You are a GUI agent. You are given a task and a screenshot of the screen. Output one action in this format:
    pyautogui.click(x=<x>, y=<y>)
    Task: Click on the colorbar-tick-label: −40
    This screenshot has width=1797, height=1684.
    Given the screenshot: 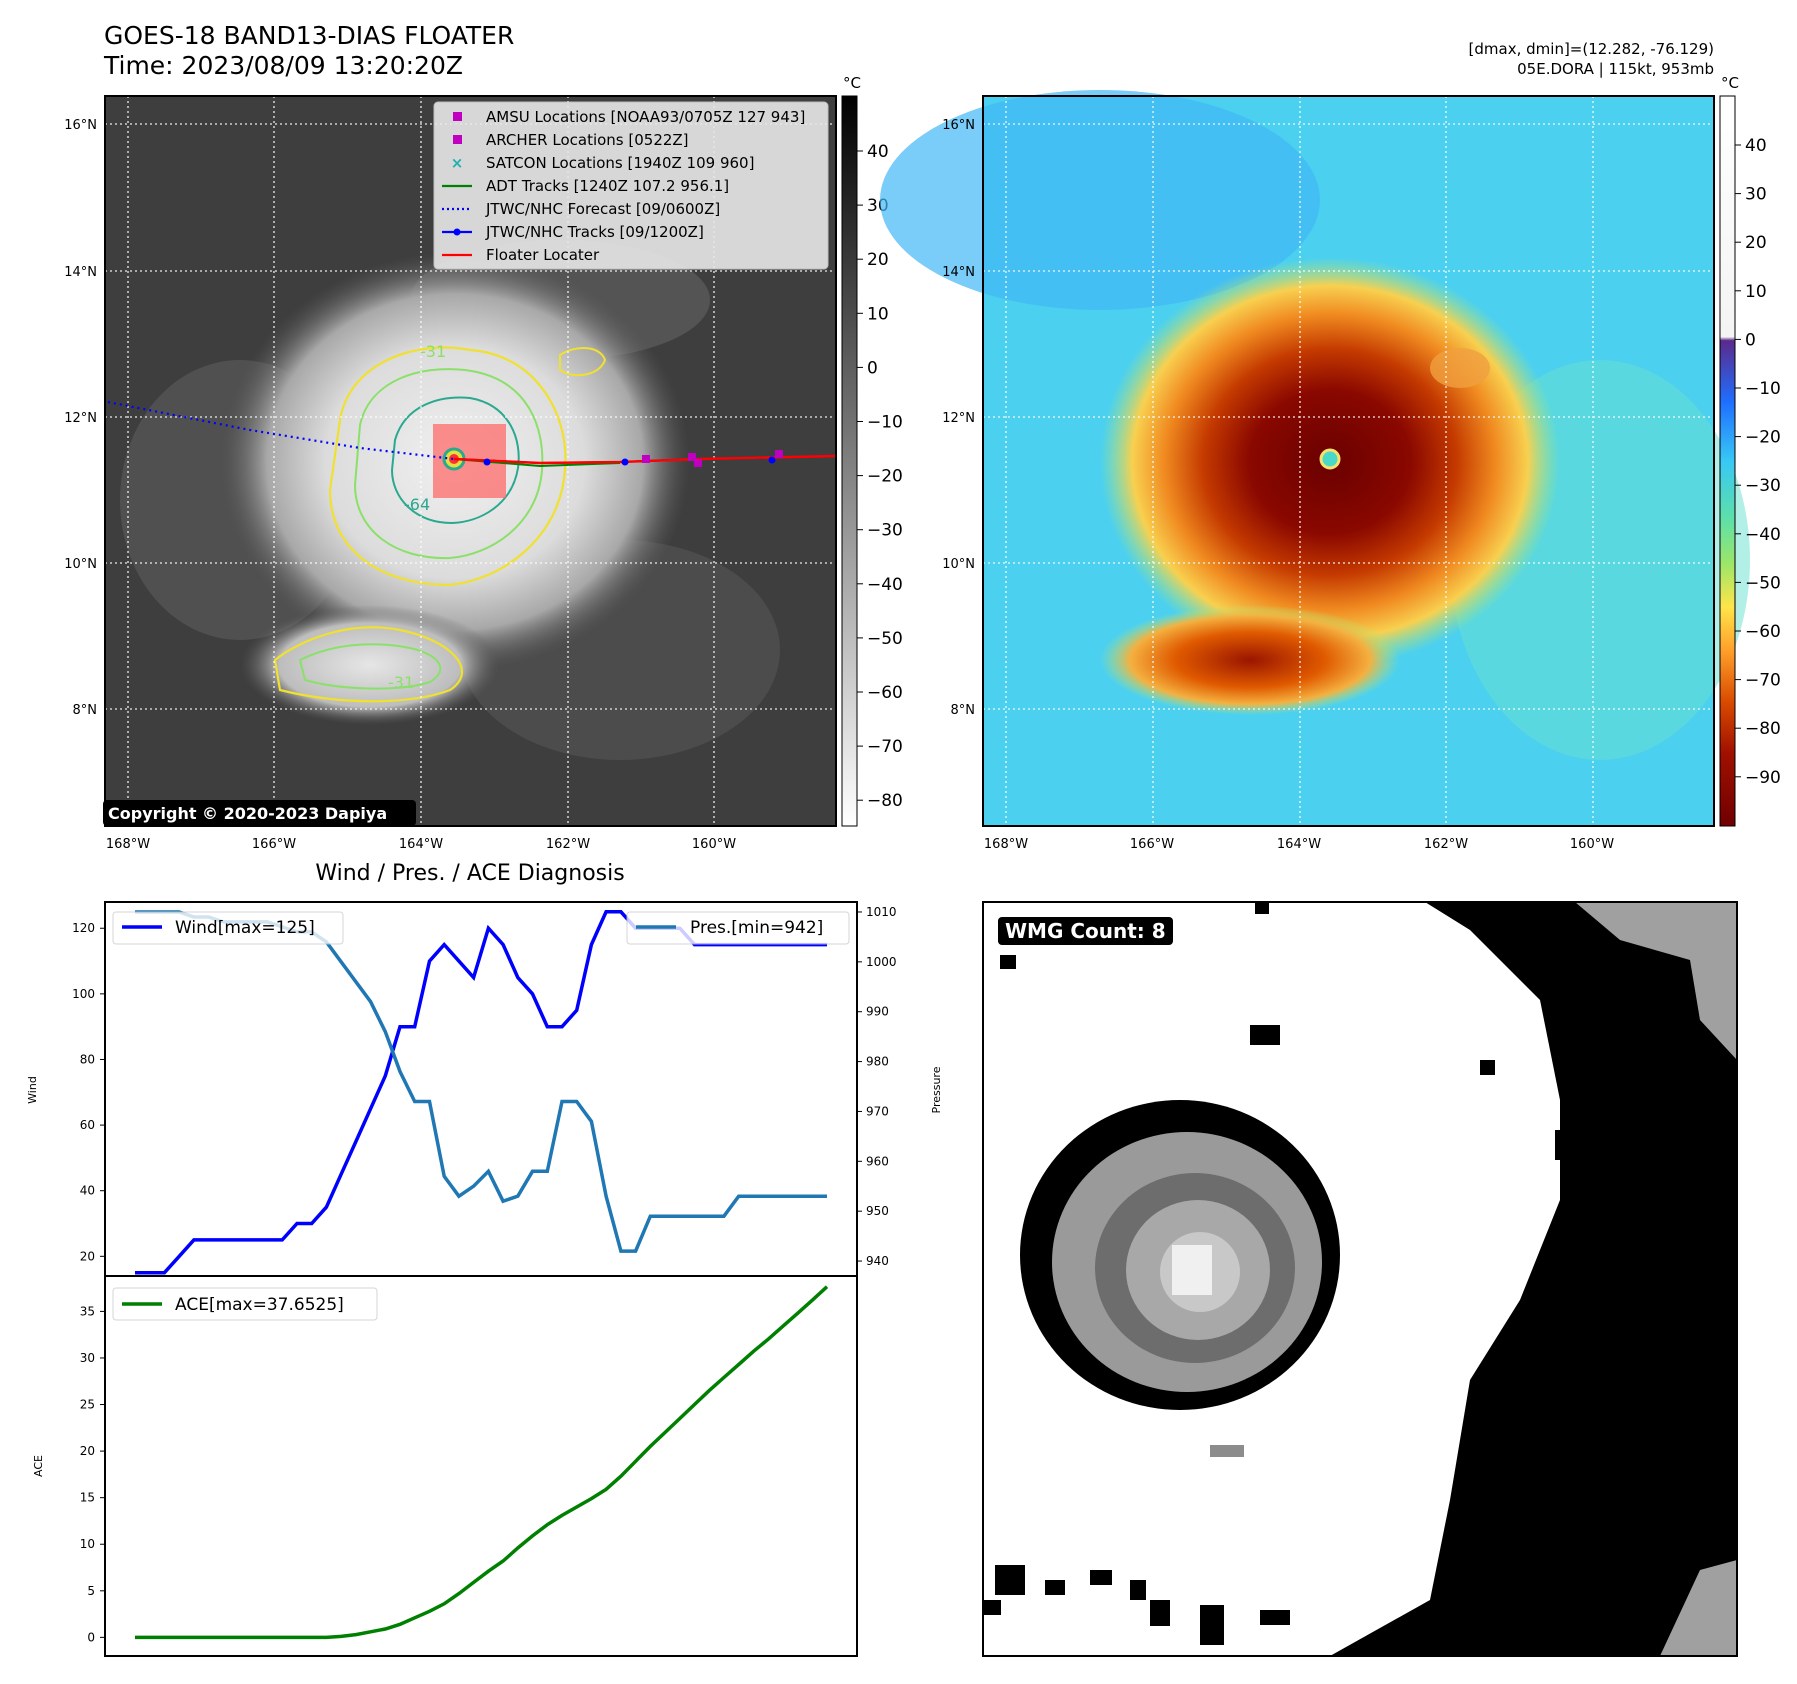 What is the action you would take?
    pyautogui.click(x=885, y=585)
    